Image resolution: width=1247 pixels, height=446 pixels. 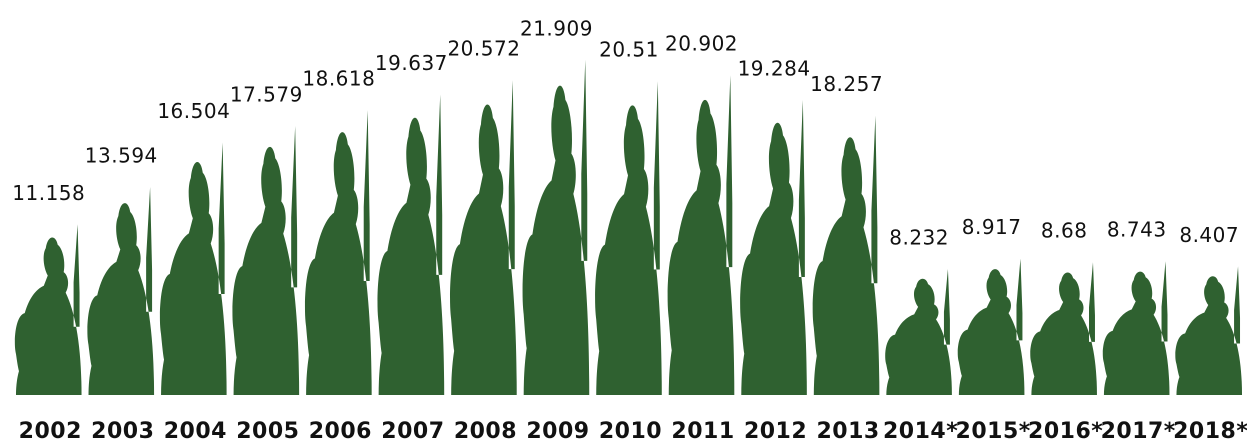 What do you see at coordinates (993, 431) in the screenshot?
I see `x-tick-label: 2015*` at bounding box center [993, 431].